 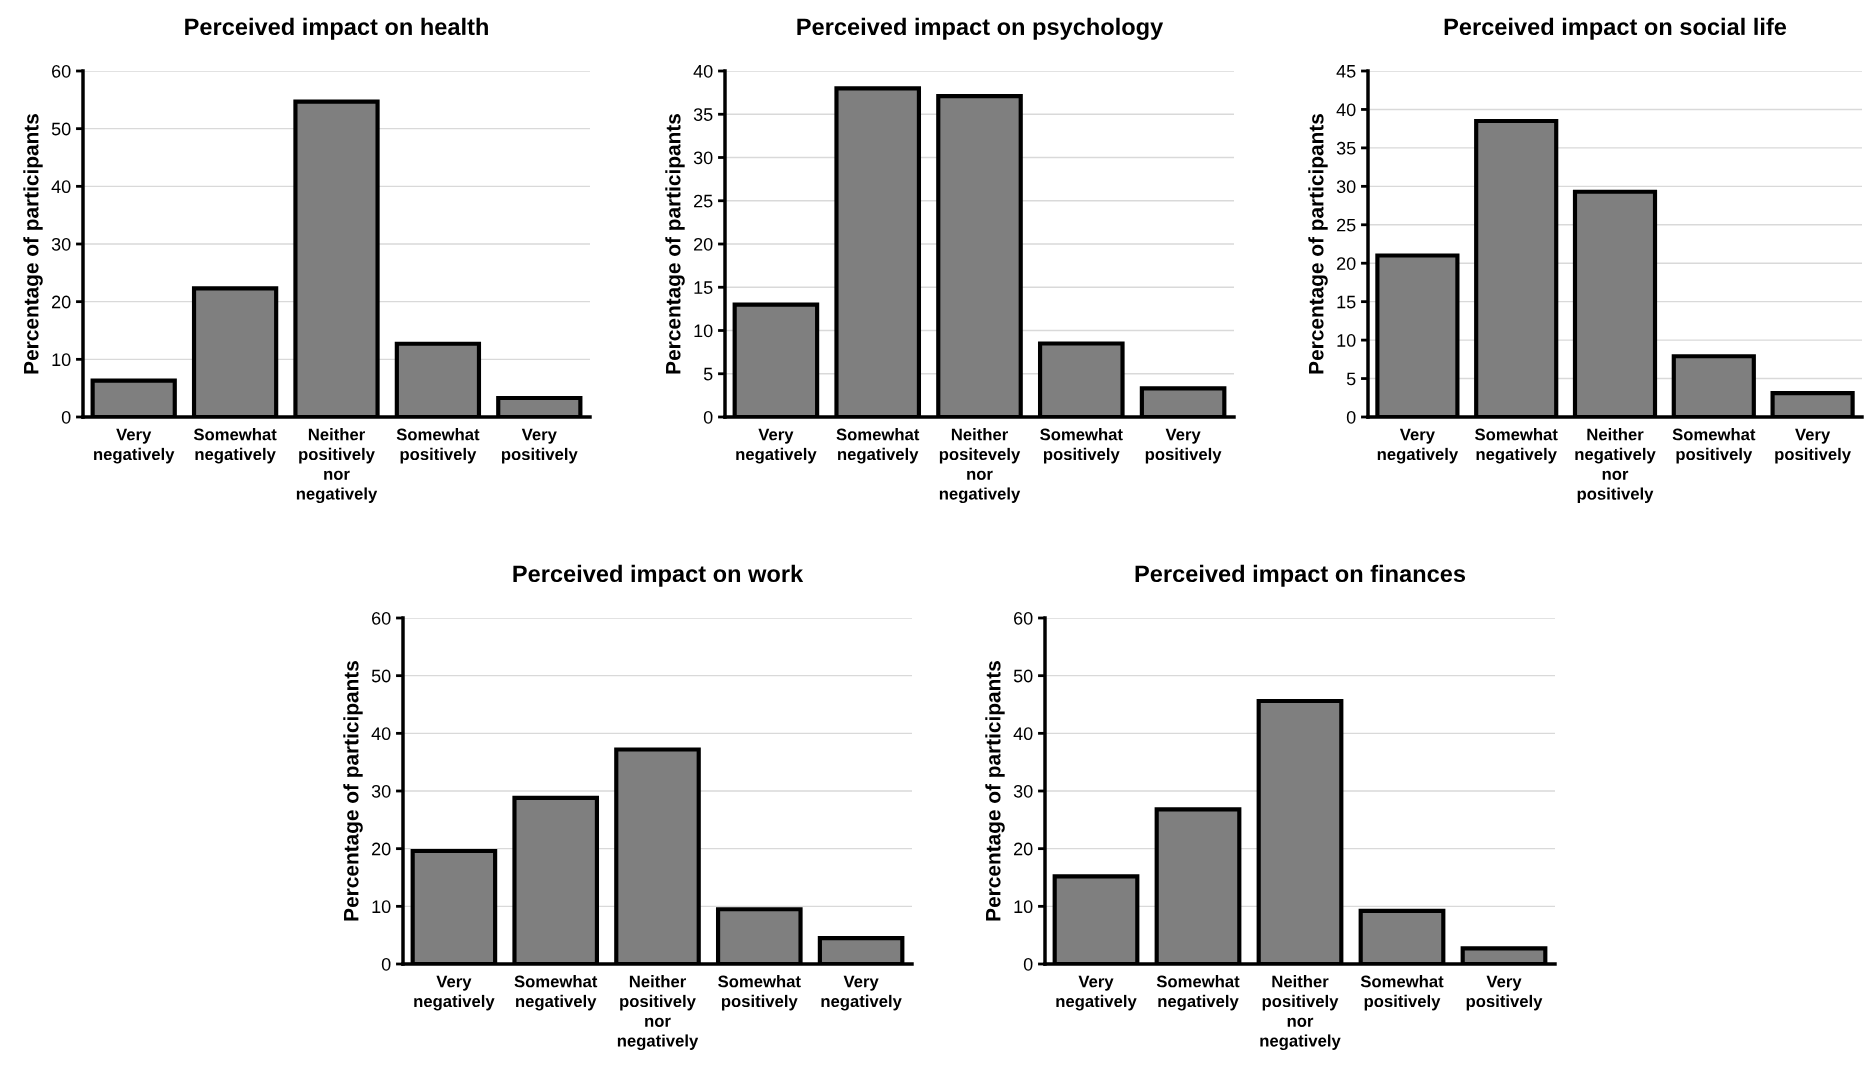 What do you see at coordinates (658, 575) in the screenshot?
I see `chart-title: Perceived impact on work` at bounding box center [658, 575].